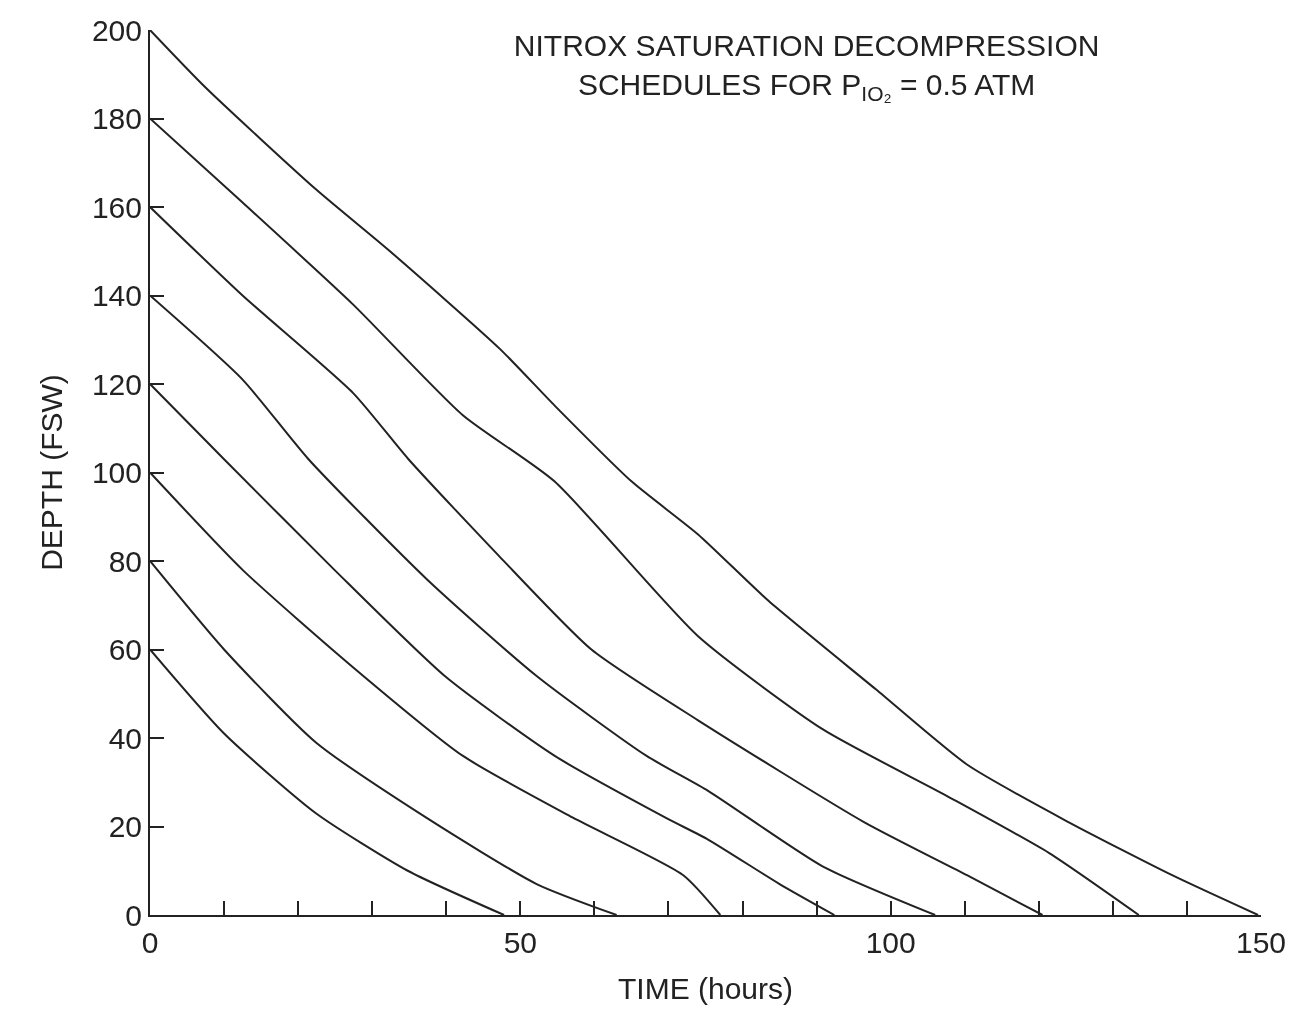 The height and width of the screenshot is (1015, 1301). I want to click on y-tick-label: 140, so click(116, 295).